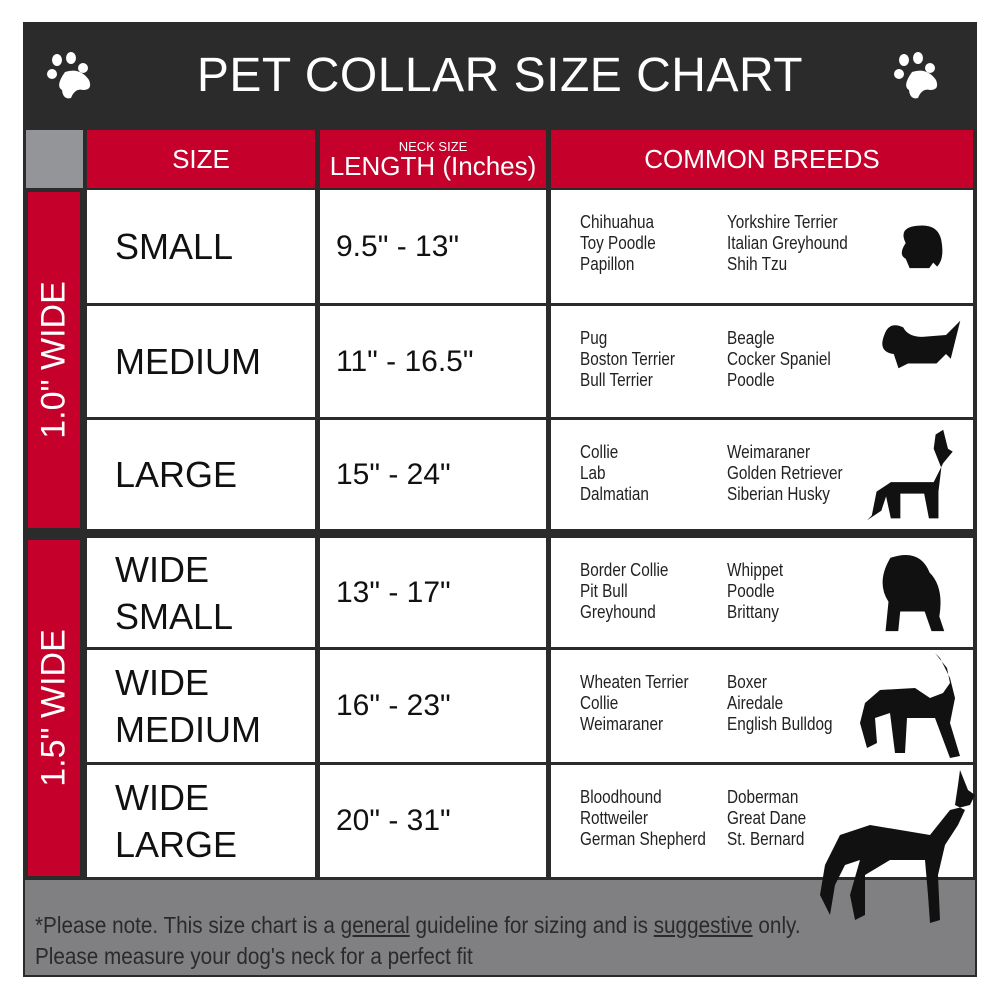 The image size is (1000, 1000). Describe the element at coordinates (398, 246) in the screenshot. I see `length-value: 9.5" - 13"` at that location.